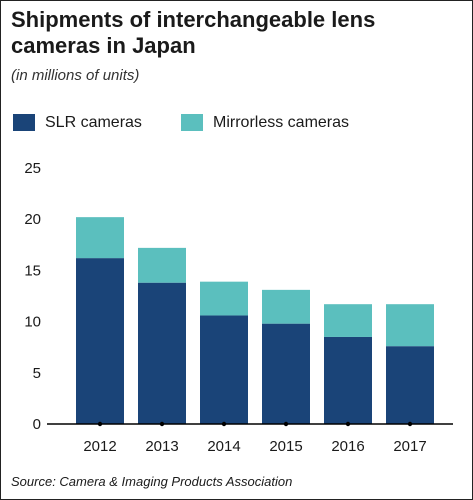 This screenshot has width=473, height=500. I want to click on x-tick-label: 2014, so click(223, 446).